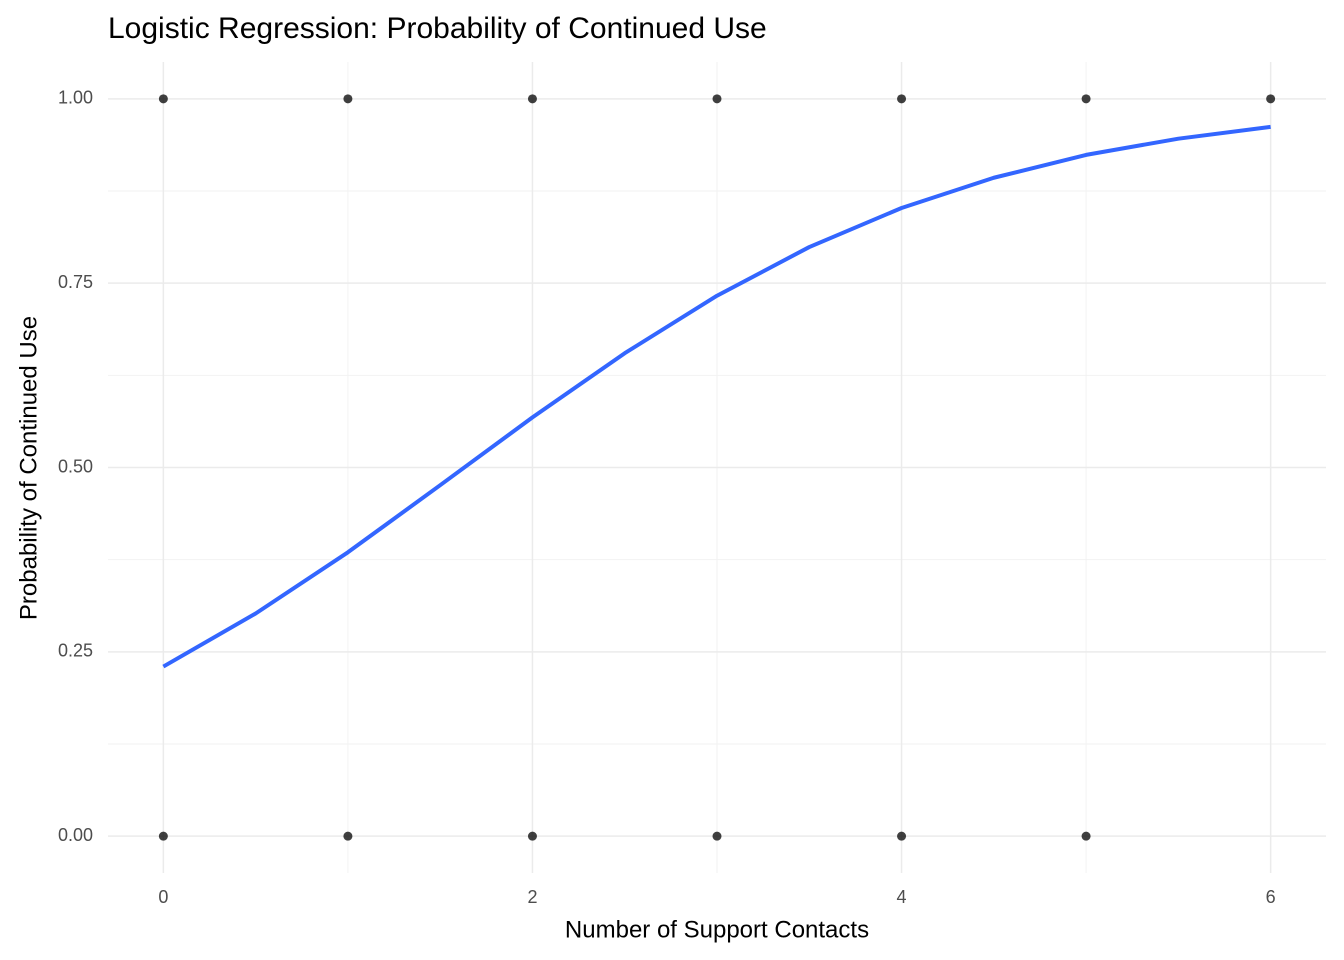 The width and height of the screenshot is (1344, 960). What do you see at coordinates (717, 929) in the screenshot?
I see `x-axis-title: Number of Support Contacts` at bounding box center [717, 929].